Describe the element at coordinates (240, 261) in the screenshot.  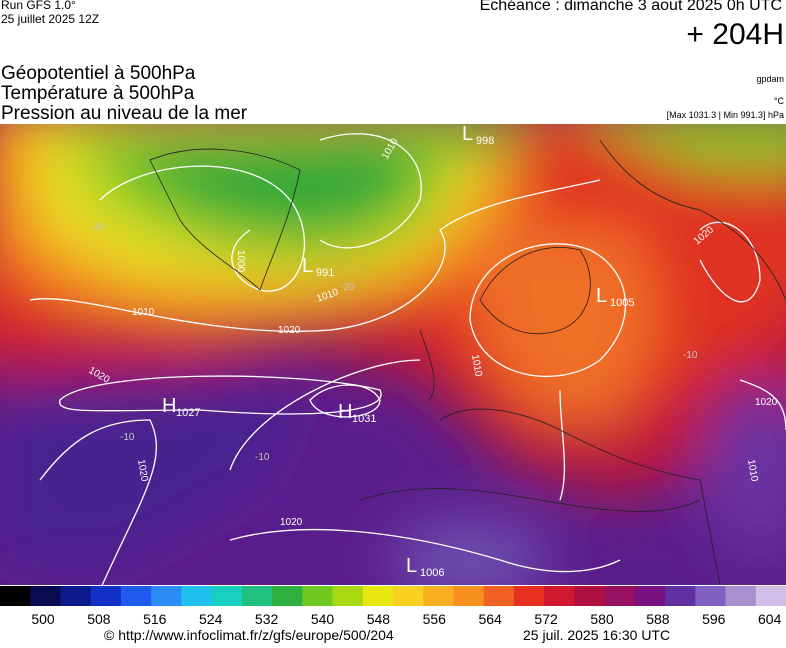
I see `isobar-label: 1000` at that location.